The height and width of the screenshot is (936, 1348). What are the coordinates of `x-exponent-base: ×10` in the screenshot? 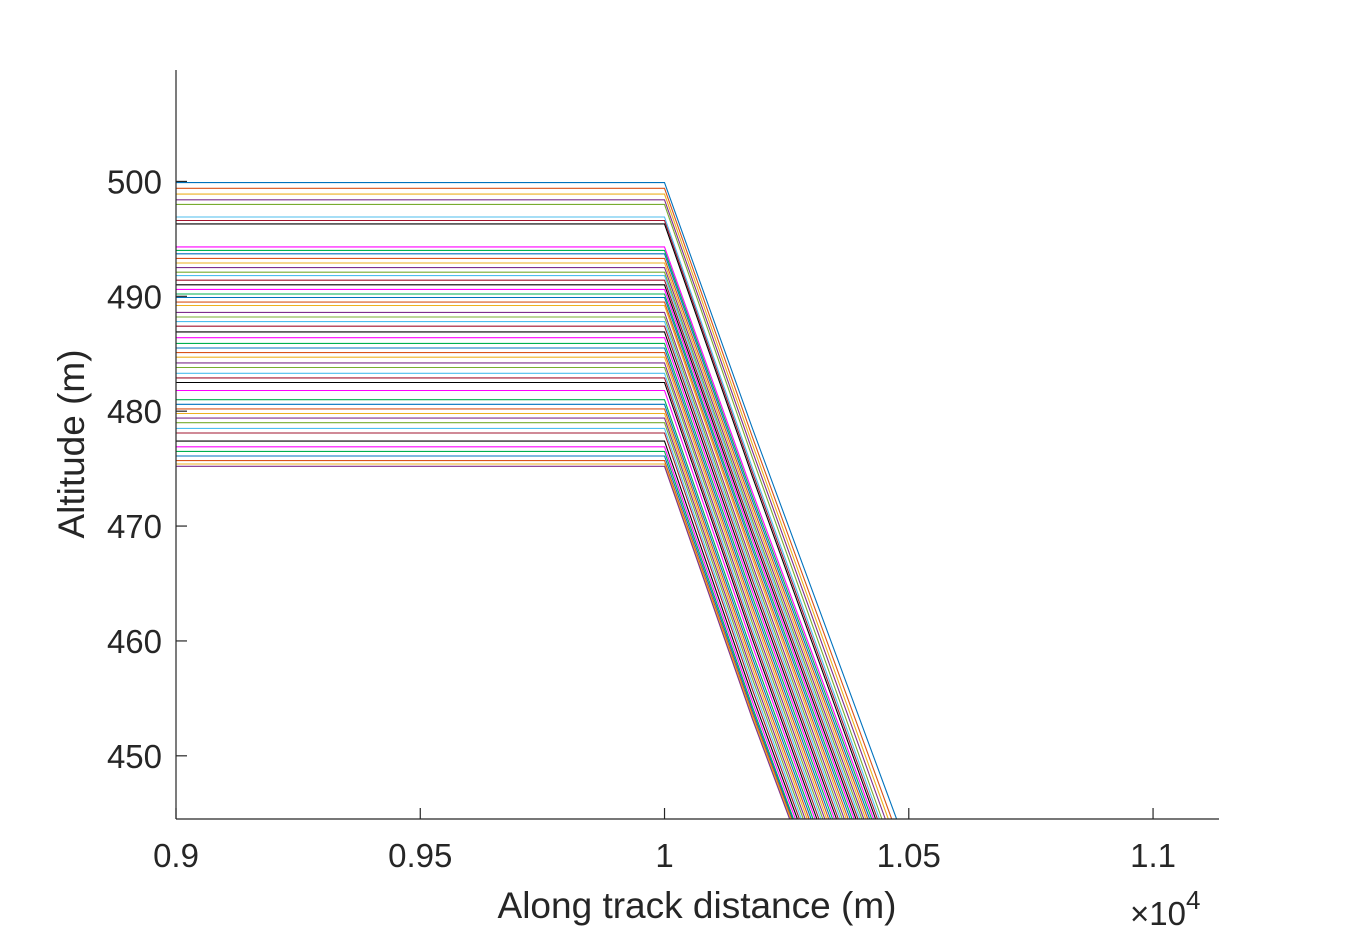 It's located at (1158, 913).